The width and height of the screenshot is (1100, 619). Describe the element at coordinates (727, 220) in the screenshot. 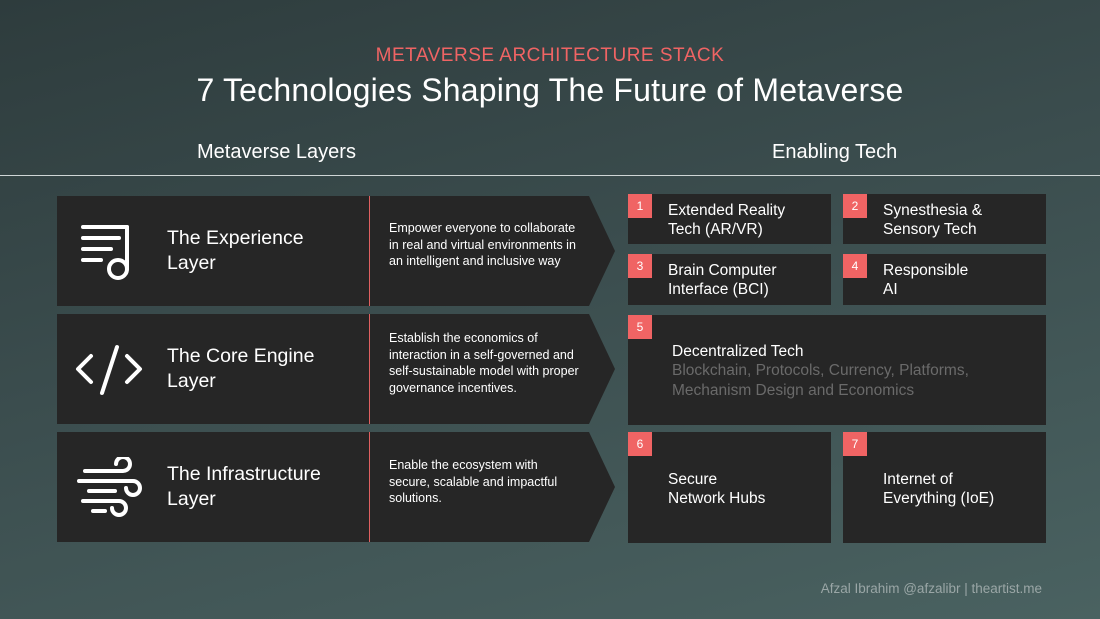

I see `tech-label: Extended Reality Tech (AR/VR)` at that location.